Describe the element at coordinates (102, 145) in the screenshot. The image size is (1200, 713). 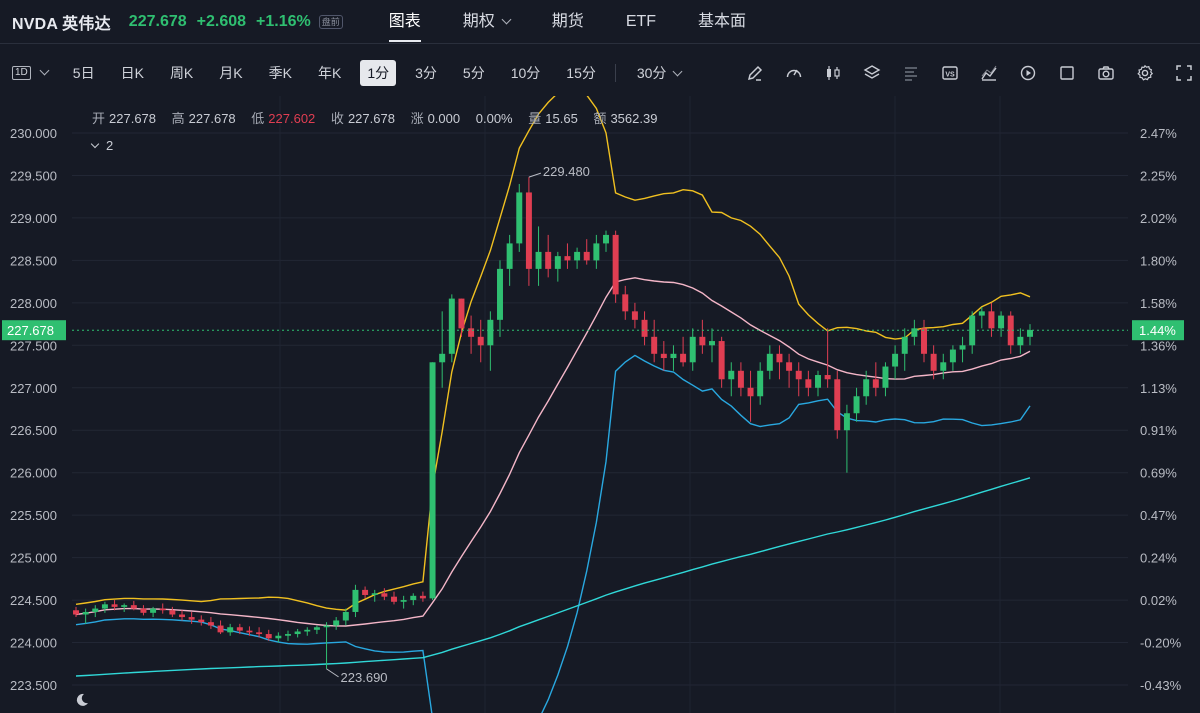
I see `indicator-collapse-toggle: 2` at that location.